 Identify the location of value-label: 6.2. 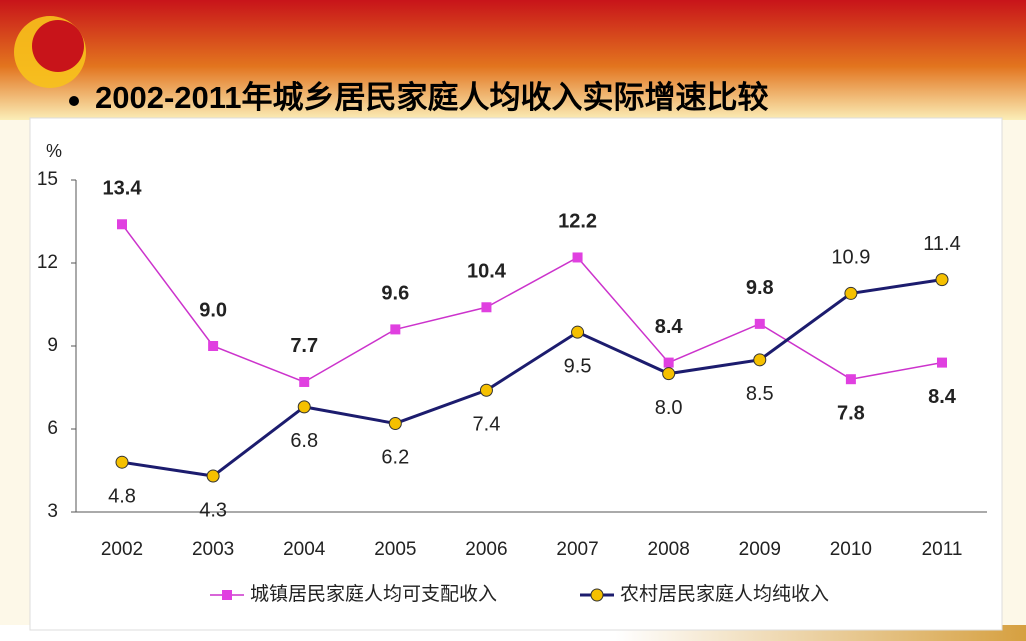
(395, 458).